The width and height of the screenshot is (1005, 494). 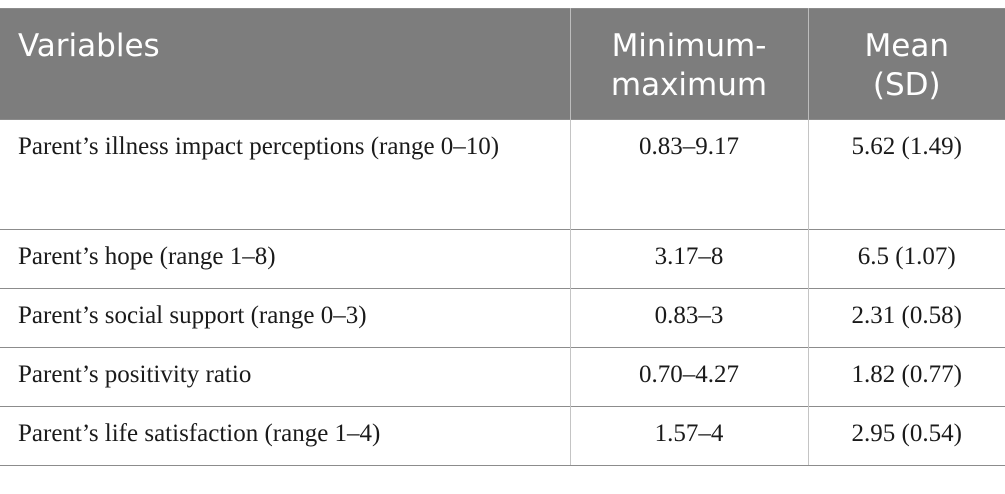 What do you see at coordinates (688, 436) in the screenshot?
I see `cell-range: 1.57–4` at bounding box center [688, 436].